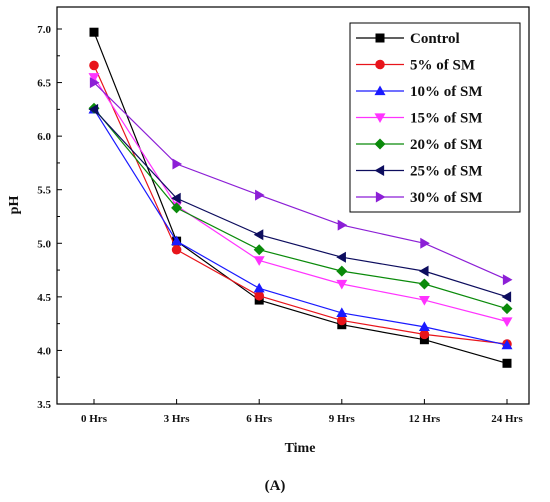 The height and width of the screenshot is (502, 550). What do you see at coordinates (259, 419) in the screenshot?
I see `x-tick-label: 6 Hrs` at bounding box center [259, 419].